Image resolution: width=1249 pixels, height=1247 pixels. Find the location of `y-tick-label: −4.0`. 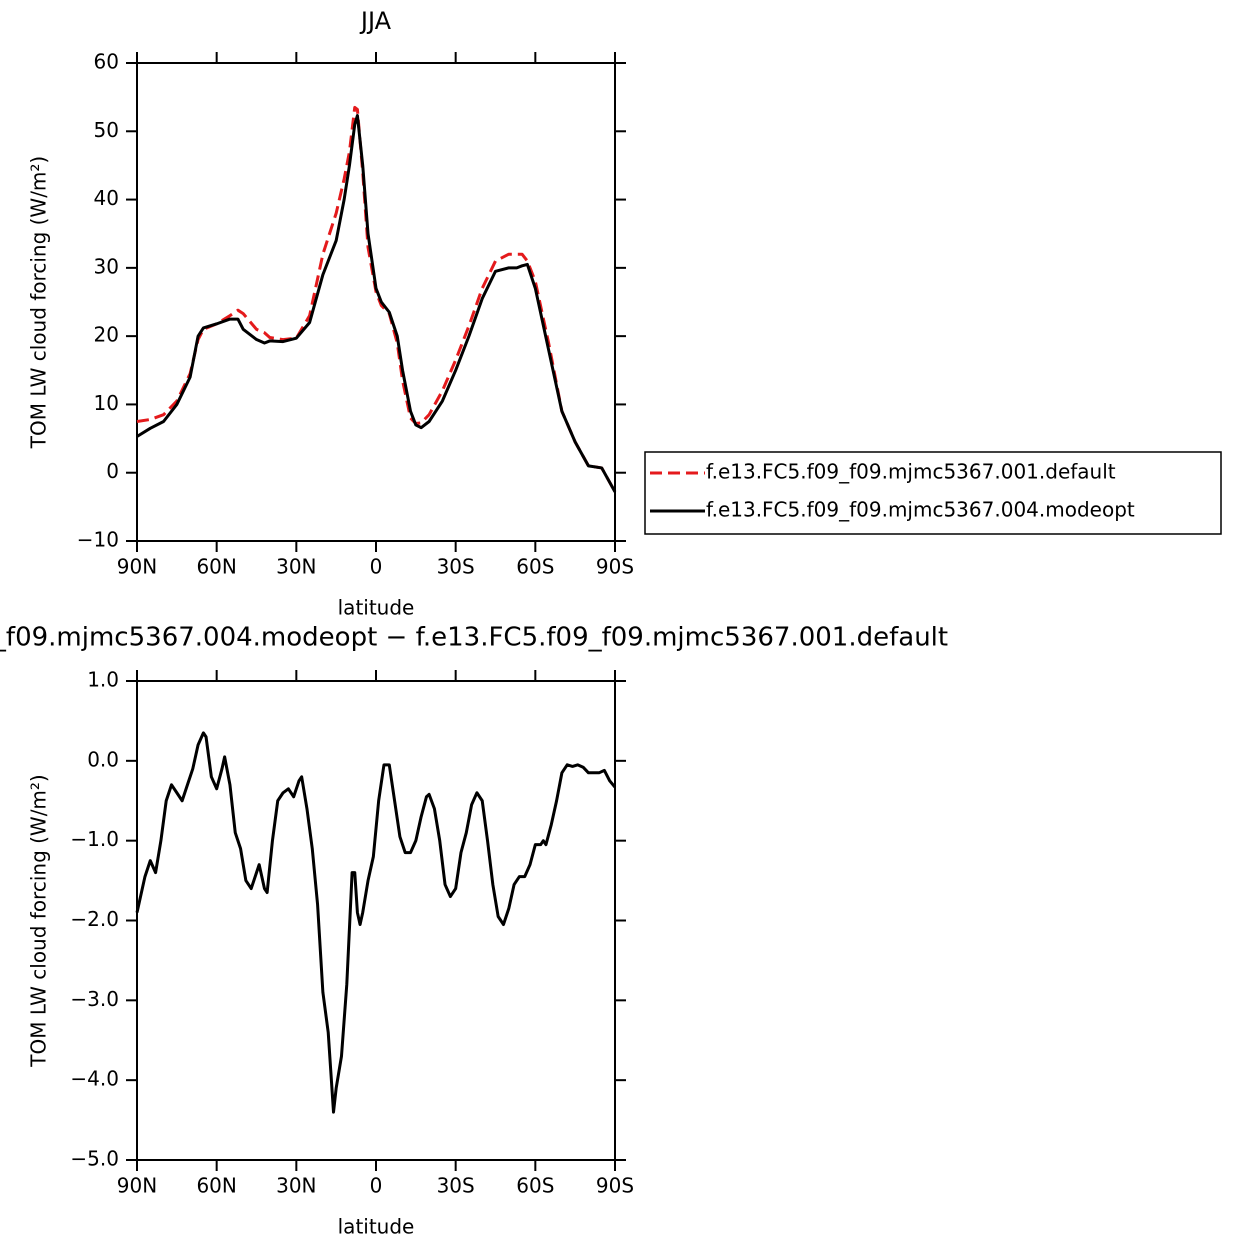

y-tick-label: −4.0 is located at coordinates (94, 1079).